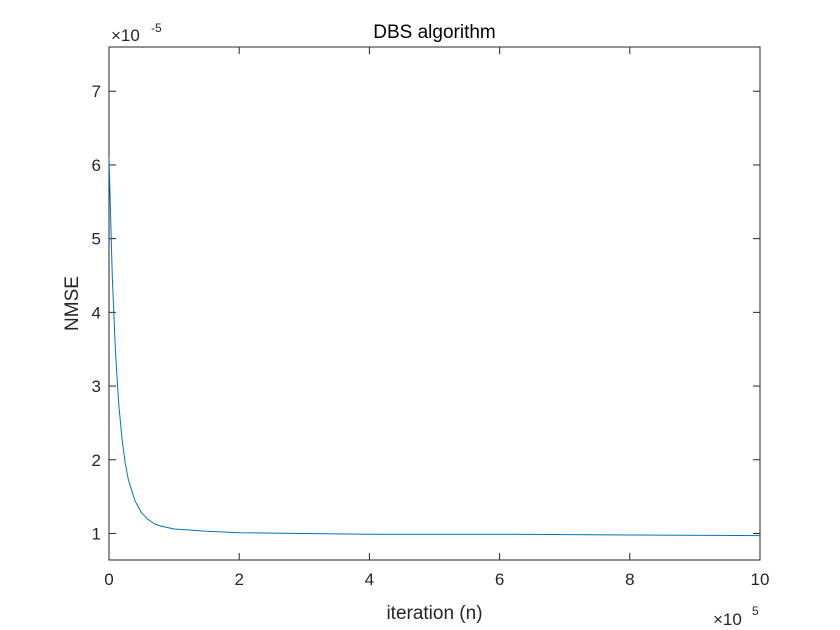 The image size is (840, 630). What do you see at coordinates (156, 28) in the screenshot?
I see `y-multiplier-exponent: -5` at bounding box center [156, 28].